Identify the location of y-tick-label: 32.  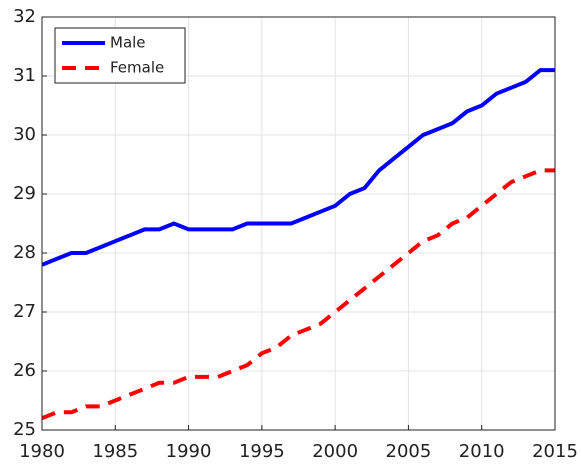
(24, 16).